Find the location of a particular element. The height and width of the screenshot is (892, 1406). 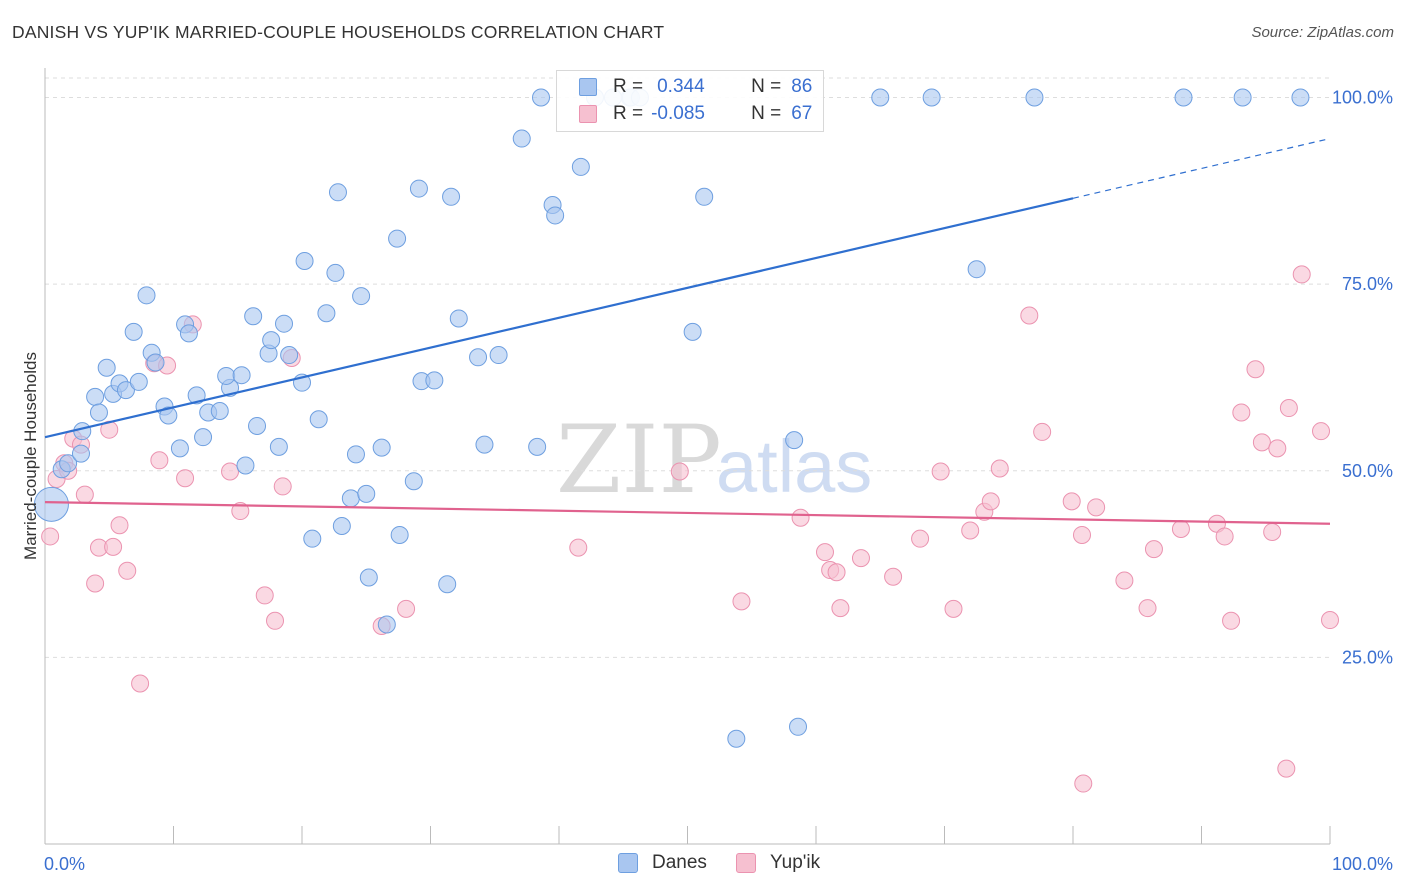

legend-row-yupik: R = -0.085 N = 67 is located at coordinates (695, 114).